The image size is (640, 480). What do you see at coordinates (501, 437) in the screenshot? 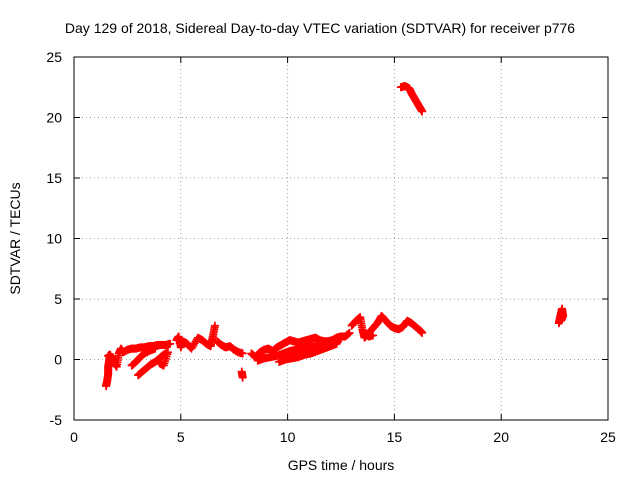
I see `x-tick-label: 20` at bounding box center [501, 437].